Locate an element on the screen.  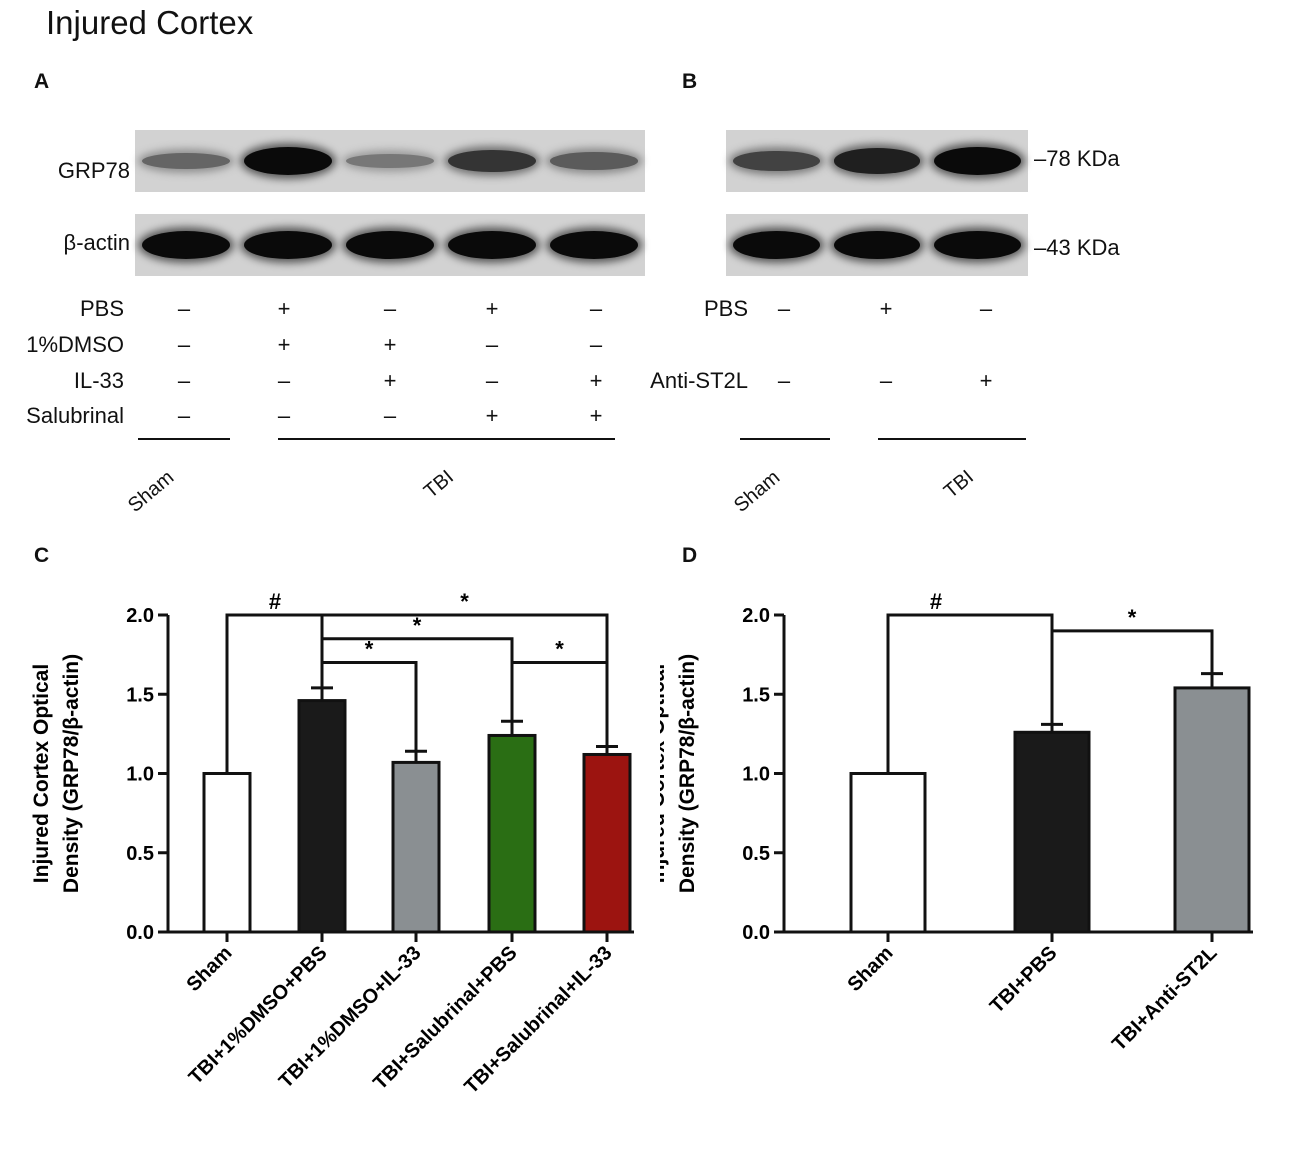
panel-b-label: B is located at coordinates (690, 81).